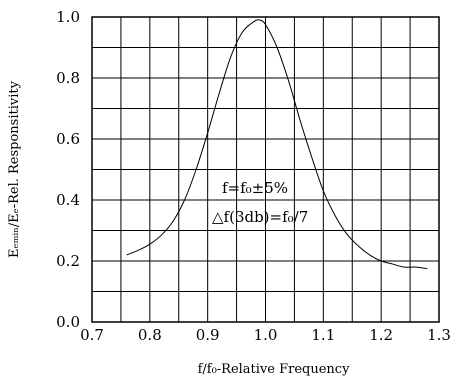 Image resolution: width=457 pixels, height=381 pixels. Describe the element at coordinates (68, 17) in the screenshot. I see `y-tick-label: 1.0` at that location.